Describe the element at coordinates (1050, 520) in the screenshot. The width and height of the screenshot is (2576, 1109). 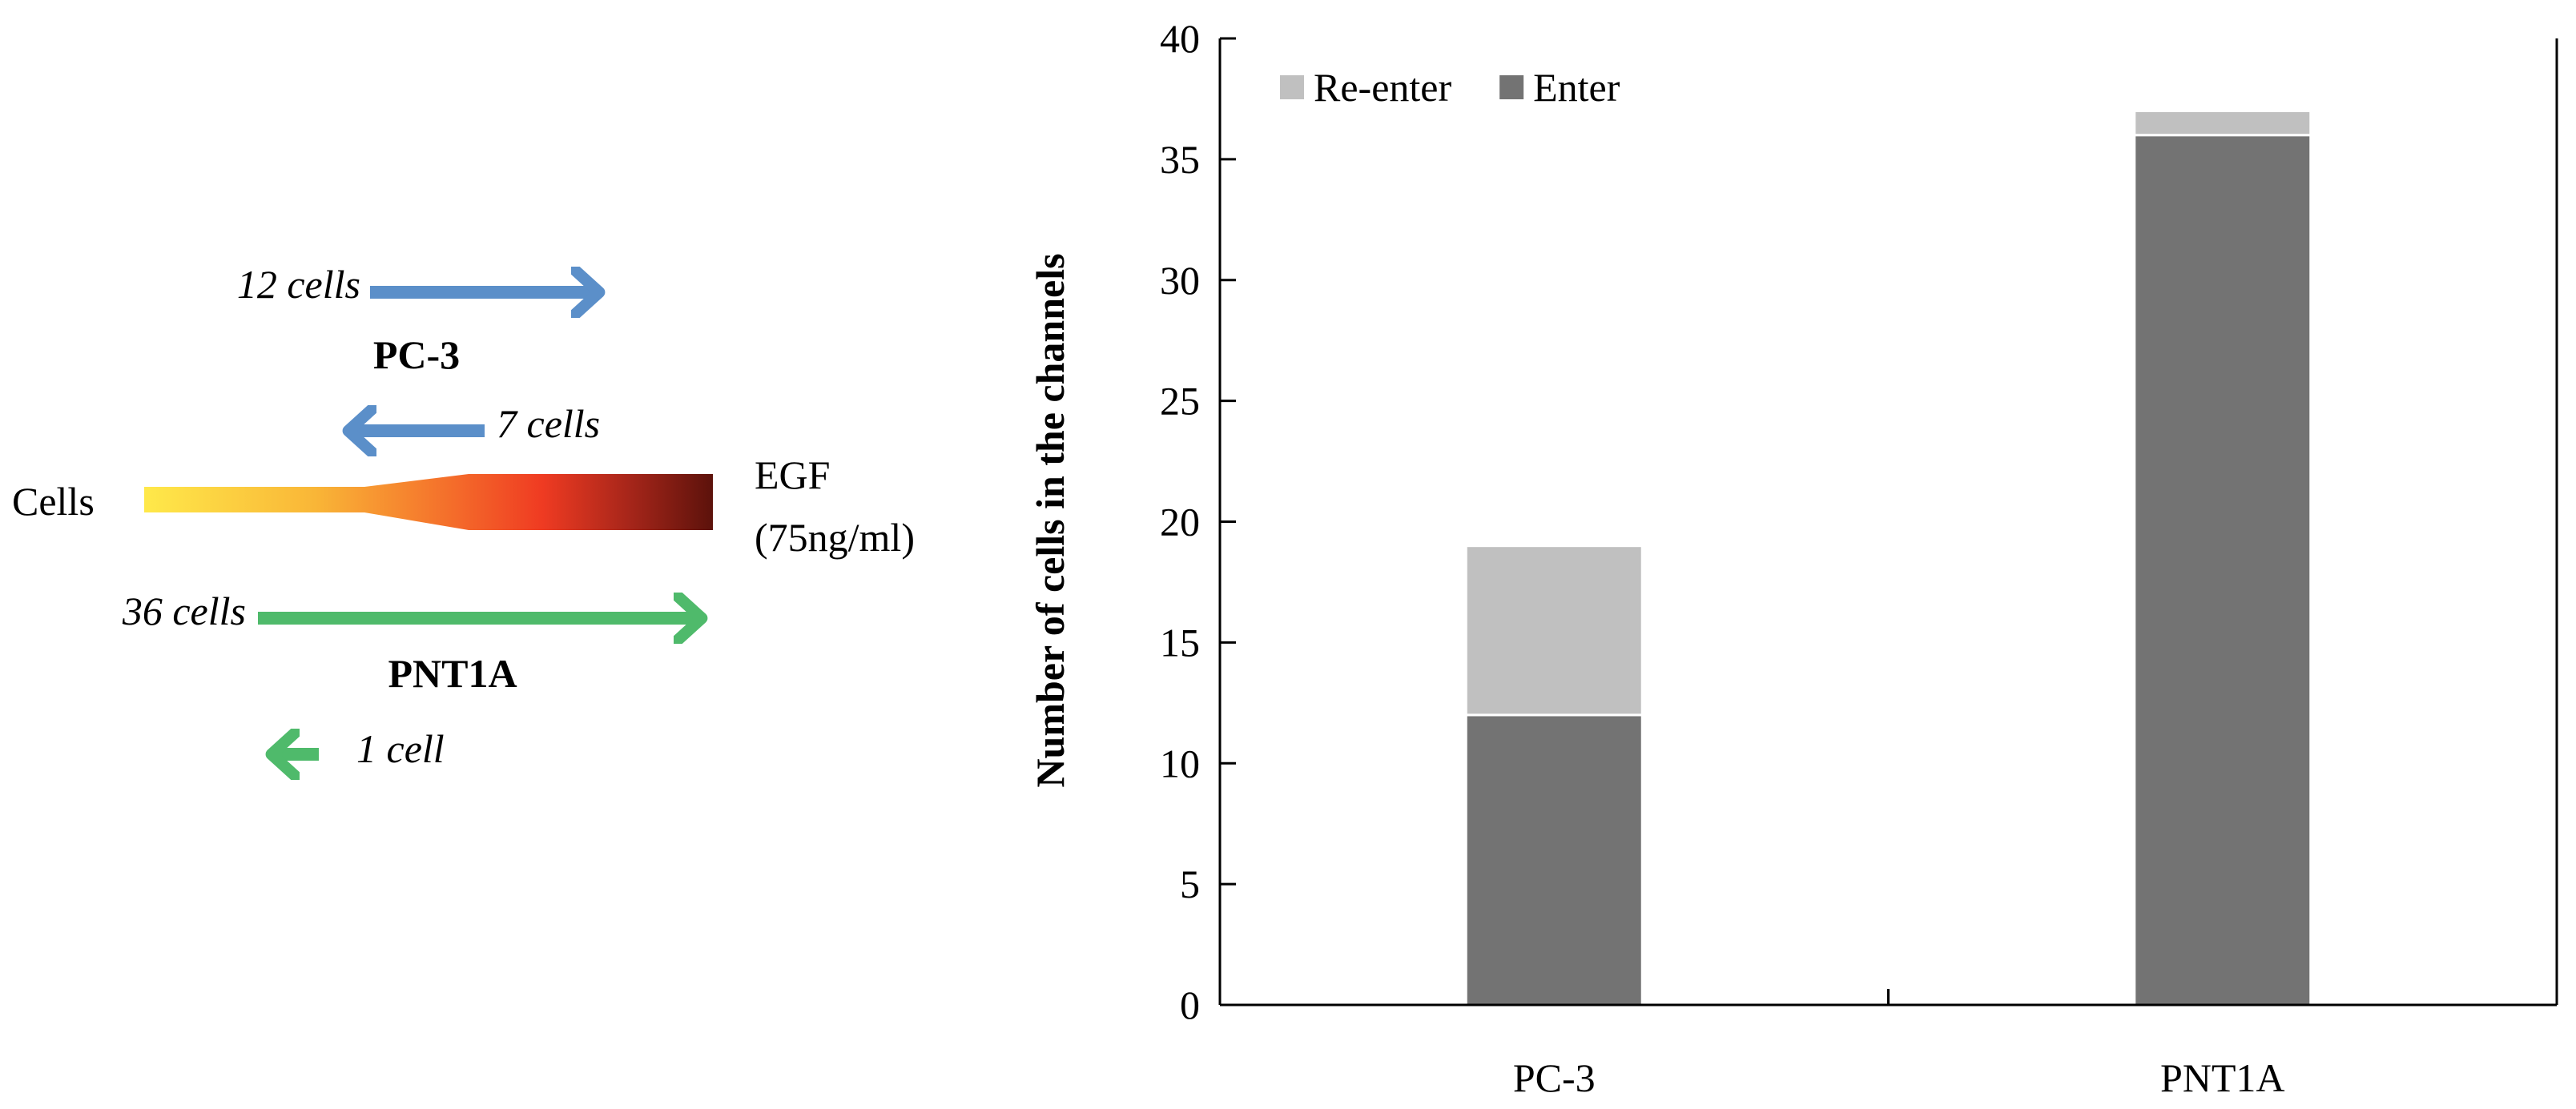
I see `y-axis-title: Number of cells in the channels` at that location.